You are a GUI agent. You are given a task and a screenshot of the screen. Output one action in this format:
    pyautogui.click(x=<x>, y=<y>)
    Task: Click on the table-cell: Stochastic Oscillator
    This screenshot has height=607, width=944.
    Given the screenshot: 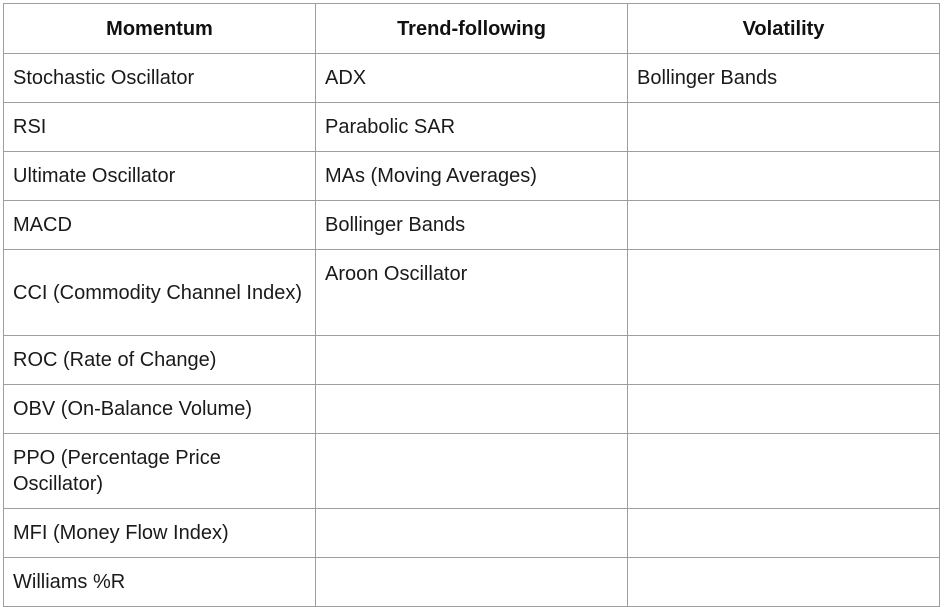 What is the action you would take?
    pyautogui.click(x=159, y=78)
    